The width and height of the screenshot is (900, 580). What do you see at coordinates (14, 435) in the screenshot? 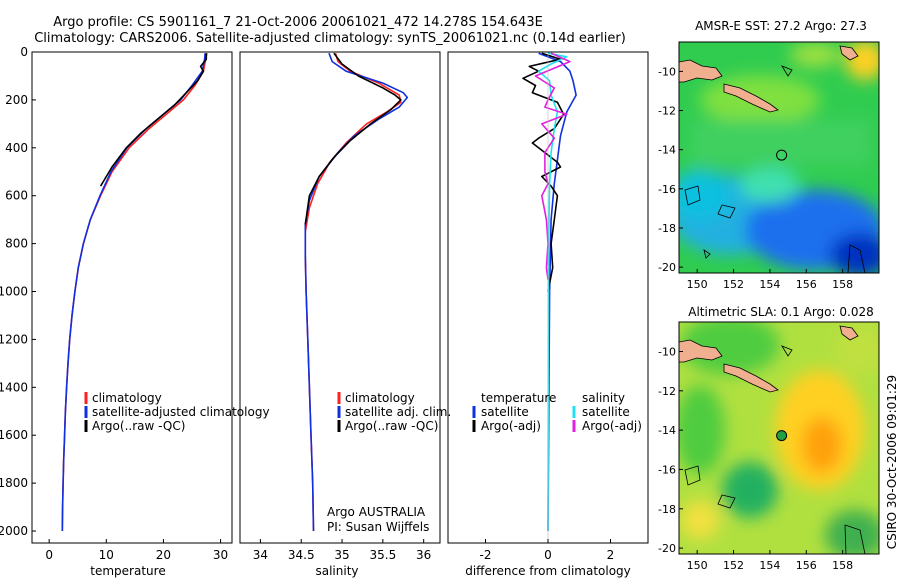
I see `y-tick-label: 1600` at bounding box center [14, 435].